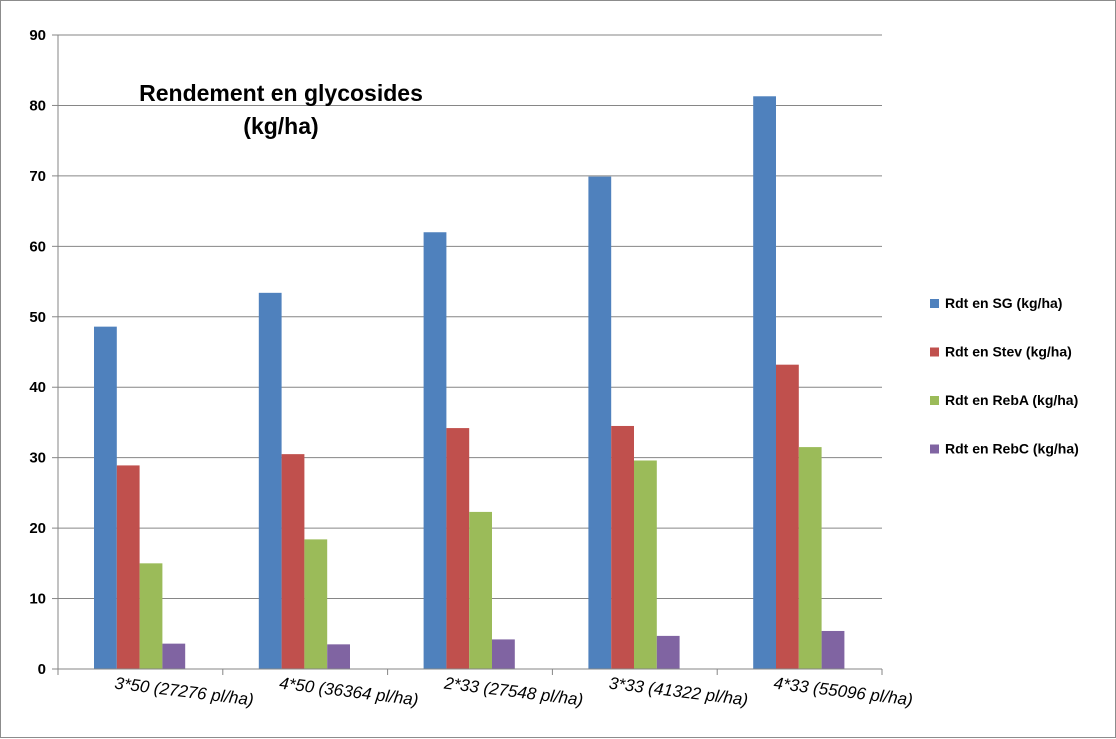 This screenshot has width=1116, height=739. Describe the element at coordinates (37, 387) in the screenshot. I see `y-tick-label: 40` at that location.